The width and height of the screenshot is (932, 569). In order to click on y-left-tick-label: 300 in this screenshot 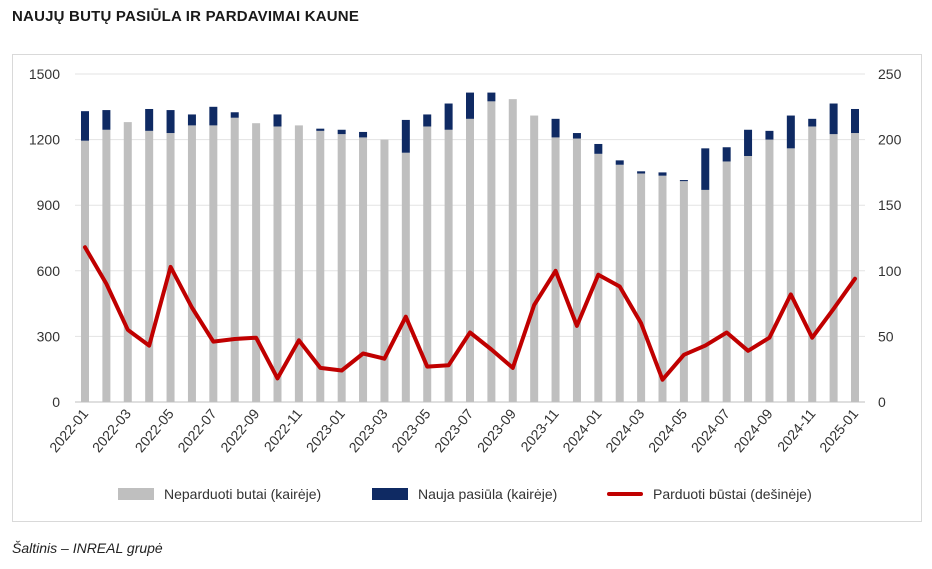, I will do `click(49, 336)`.